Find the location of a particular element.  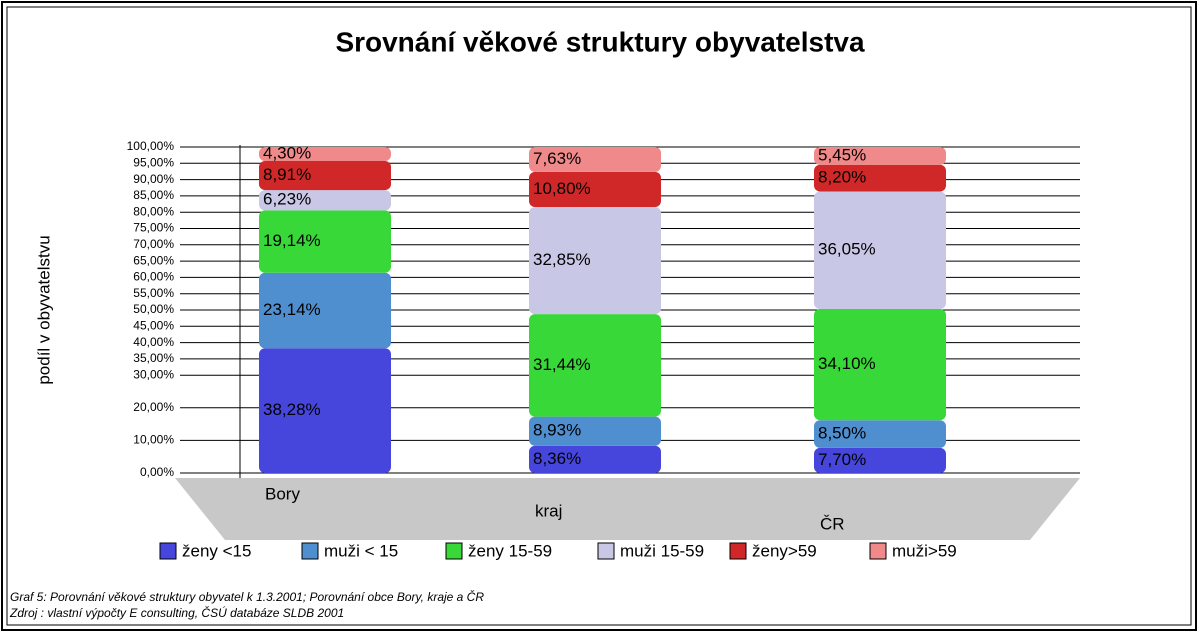

y-tick-label: 50,00% is located at coordinates (153, 309).